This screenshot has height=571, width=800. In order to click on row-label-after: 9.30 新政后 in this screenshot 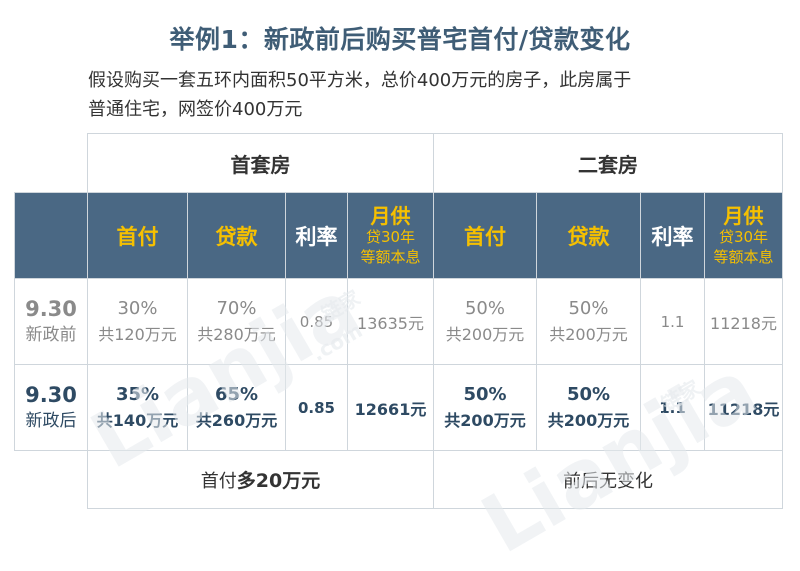, I will do `click(51, 407)`.